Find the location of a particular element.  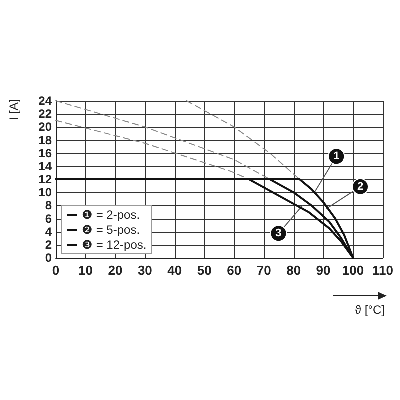

x-tick-label: 70 is located at coordinates (264, 270).